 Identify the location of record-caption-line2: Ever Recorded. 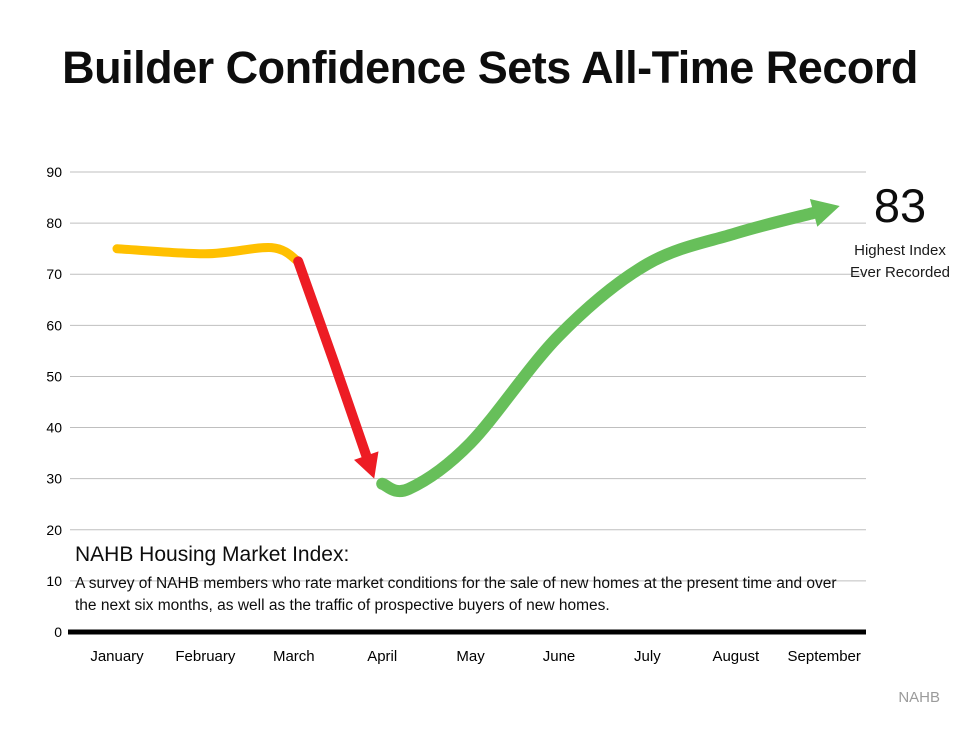
(900, 273).